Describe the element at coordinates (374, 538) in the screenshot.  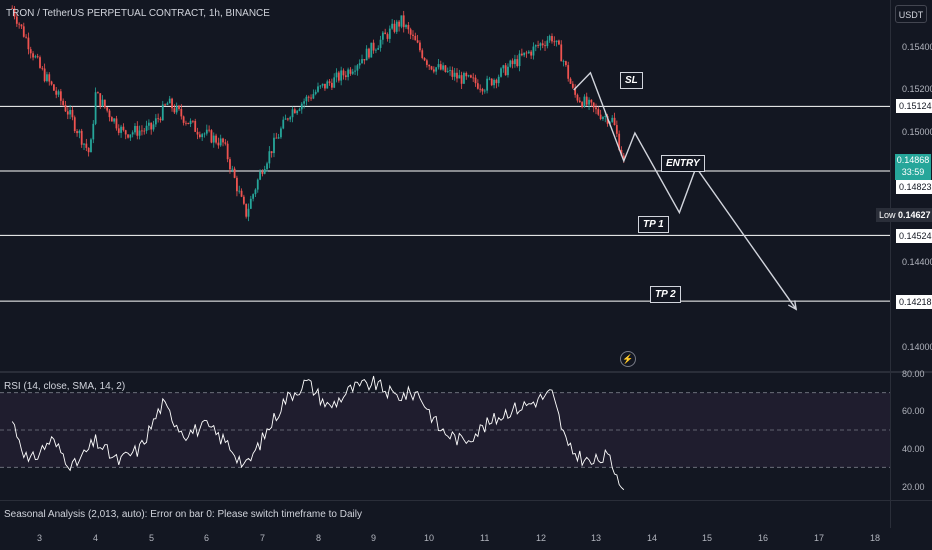
I see `date-tick: 9` at that location.